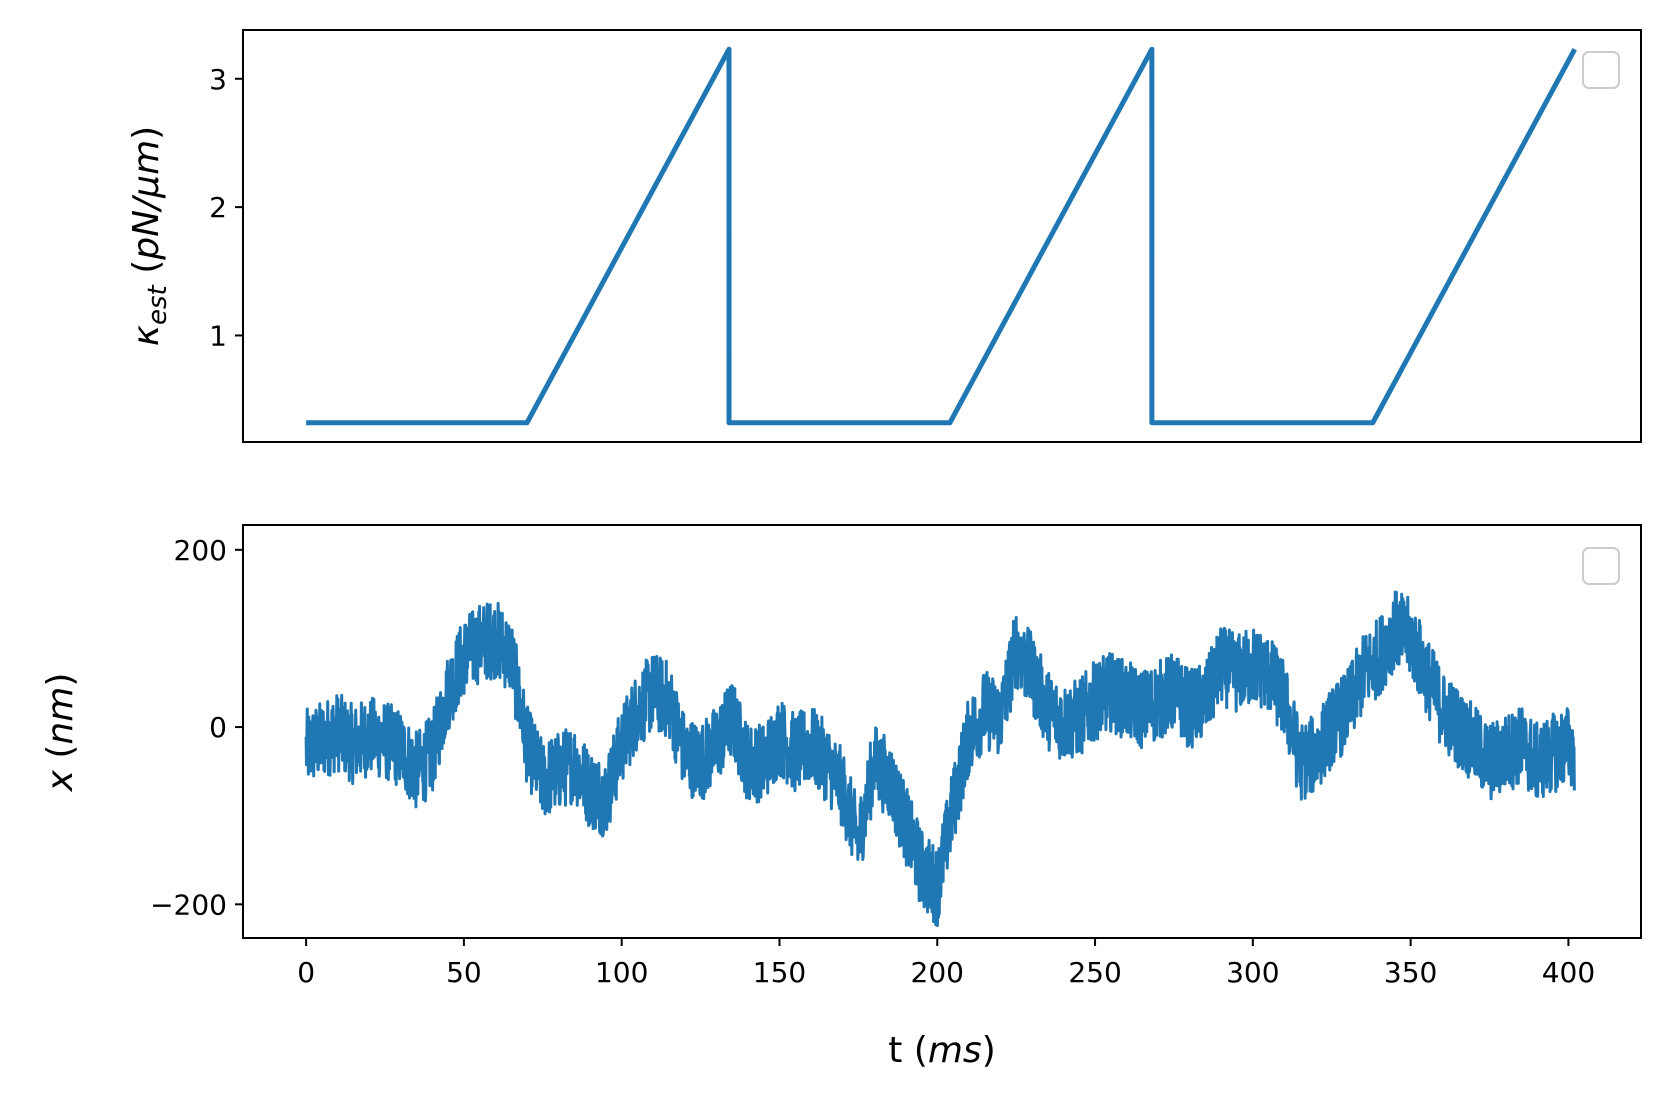 The image size is (1667, 1108). I want to click on top-legend-box, so click(1601, 70).